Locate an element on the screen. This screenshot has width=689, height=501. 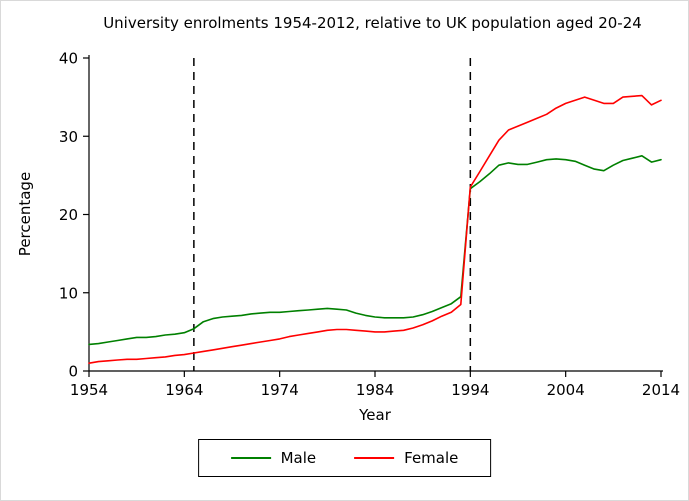
y-tick-label: 10 is located at coordinates (68, 293).